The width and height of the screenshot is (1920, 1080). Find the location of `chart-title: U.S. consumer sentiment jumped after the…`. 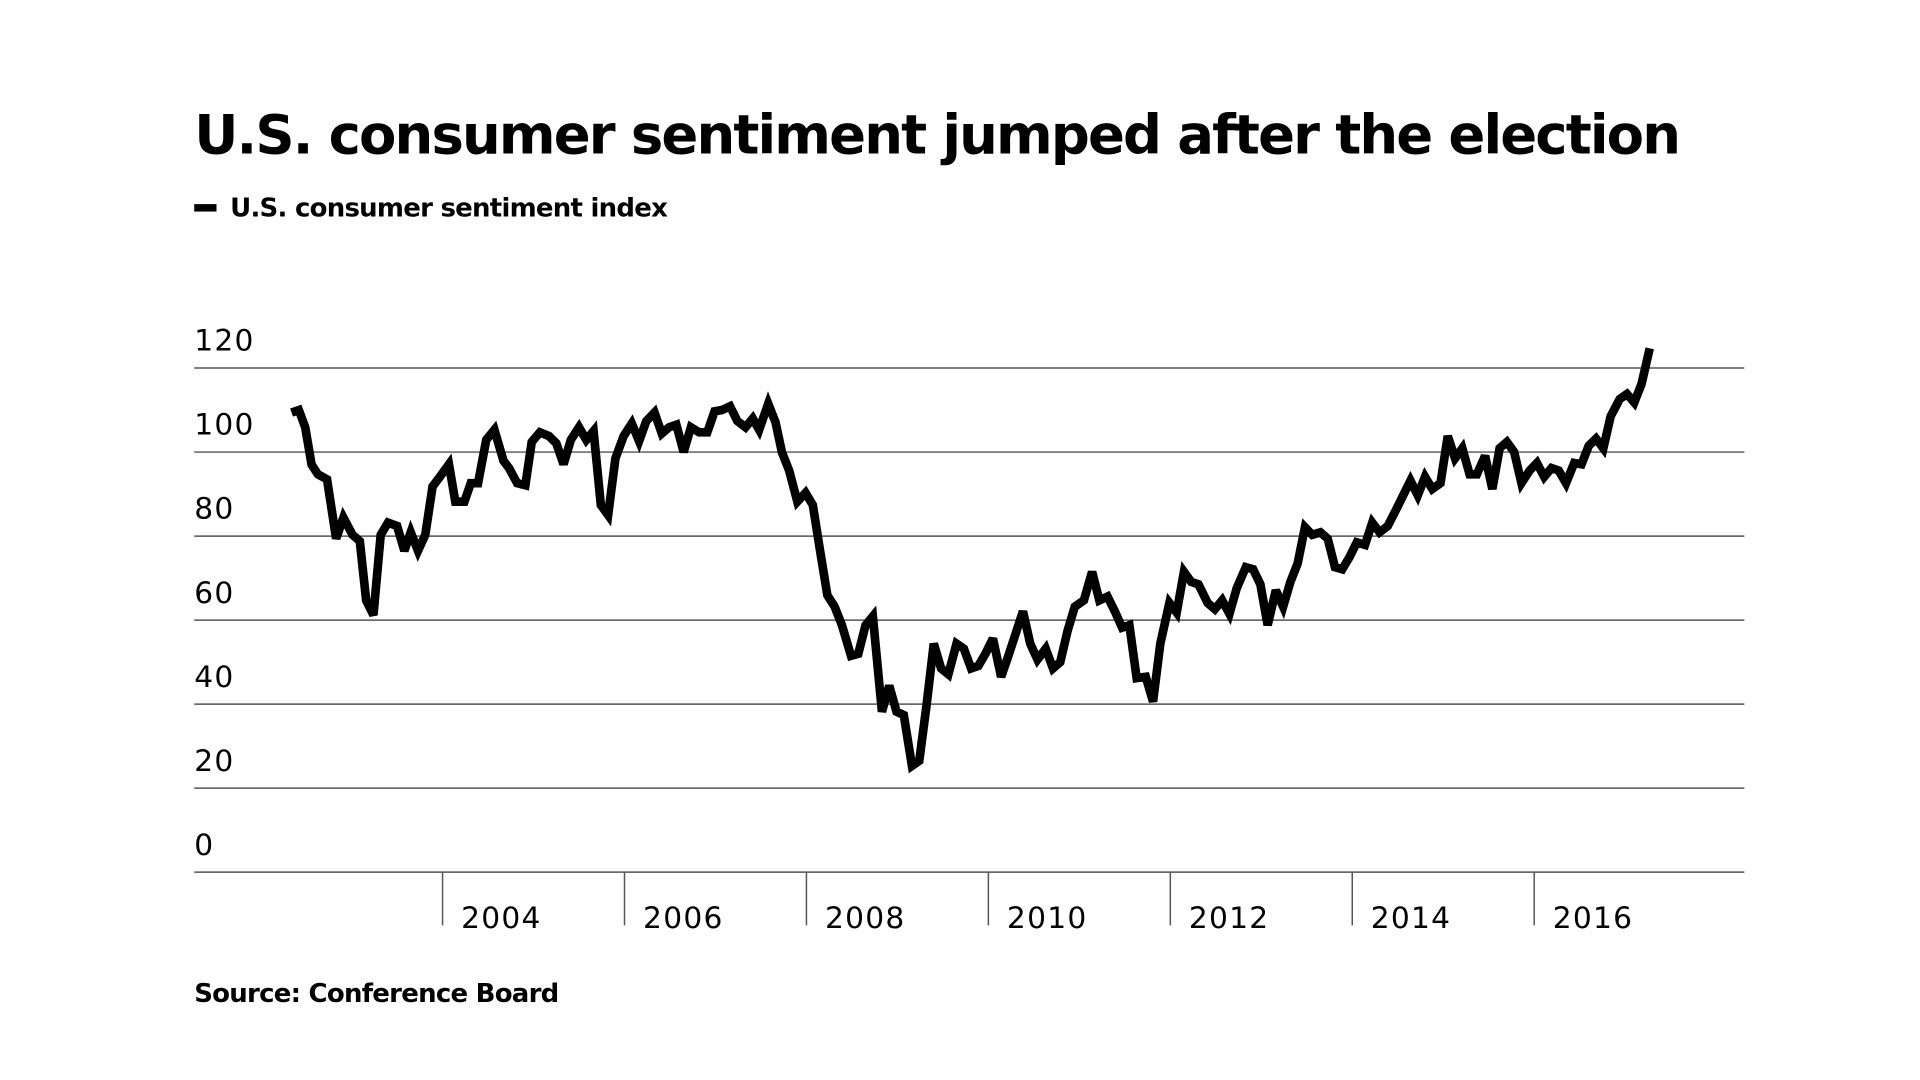

chart-title: U.S. consumer sentiment jumped after the… is located at coordinates (936, 134).